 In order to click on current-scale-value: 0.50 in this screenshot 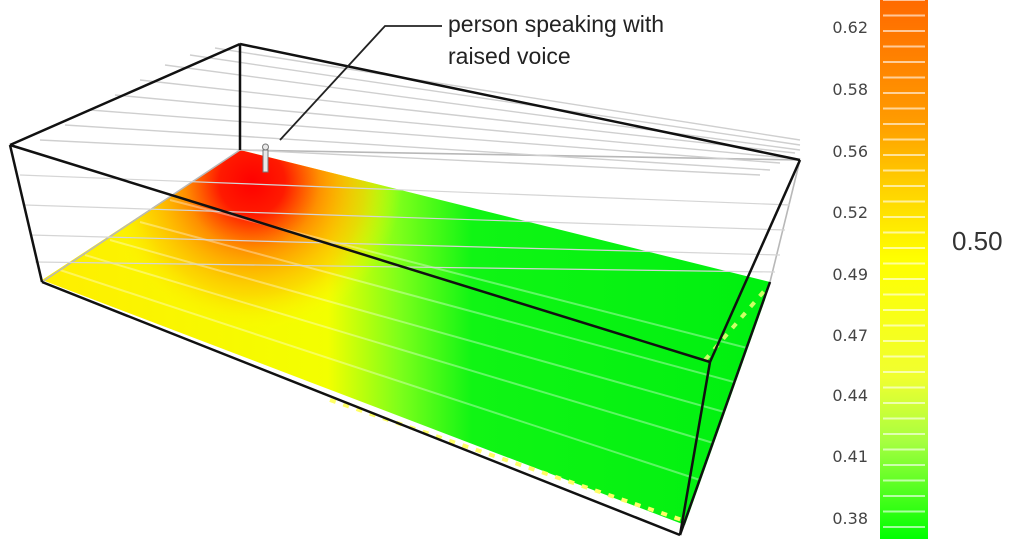, I will do `click(977, 241)`.